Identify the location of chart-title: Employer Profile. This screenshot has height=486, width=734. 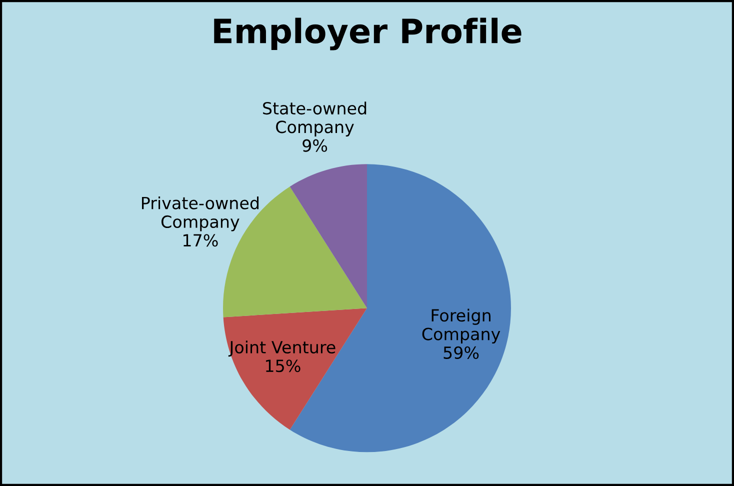
(368, 34).